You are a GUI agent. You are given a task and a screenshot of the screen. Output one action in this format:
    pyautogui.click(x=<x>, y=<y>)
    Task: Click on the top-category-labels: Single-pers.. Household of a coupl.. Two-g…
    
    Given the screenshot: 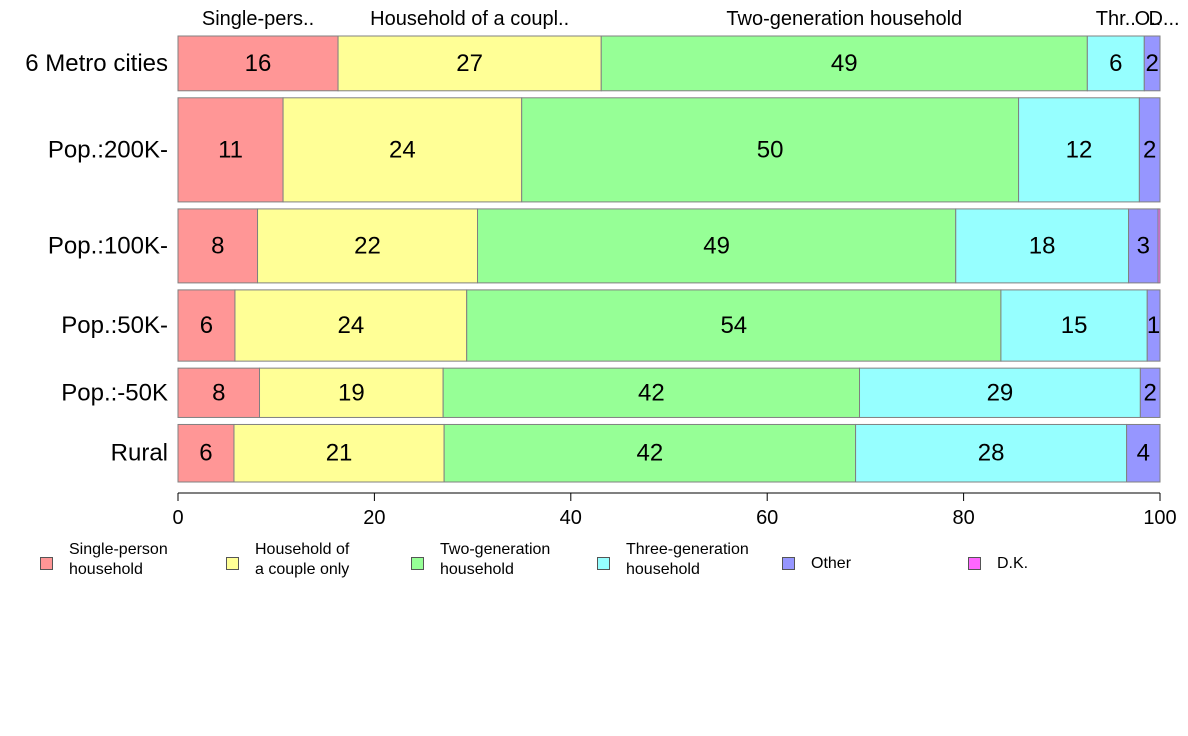 What is the action you would take?
    pyautogui.click(x=691, y=19)
    